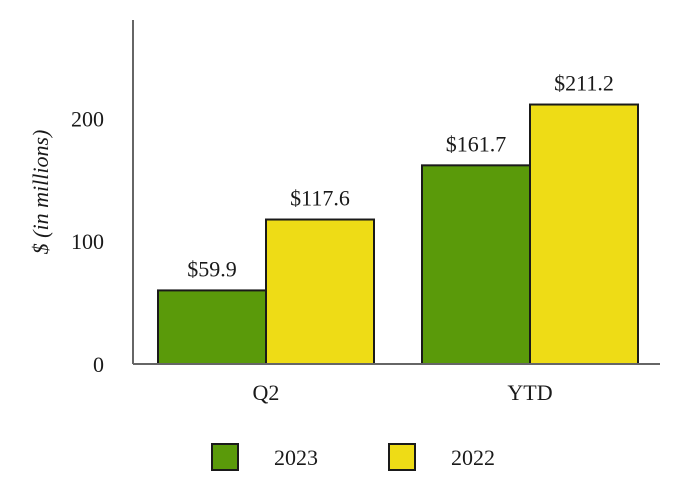 The width and height of the screenshot is (682, 500). Describe the element at coordinates (320, 291) in the screenshot. I see `bar-2022-q2` at that location.